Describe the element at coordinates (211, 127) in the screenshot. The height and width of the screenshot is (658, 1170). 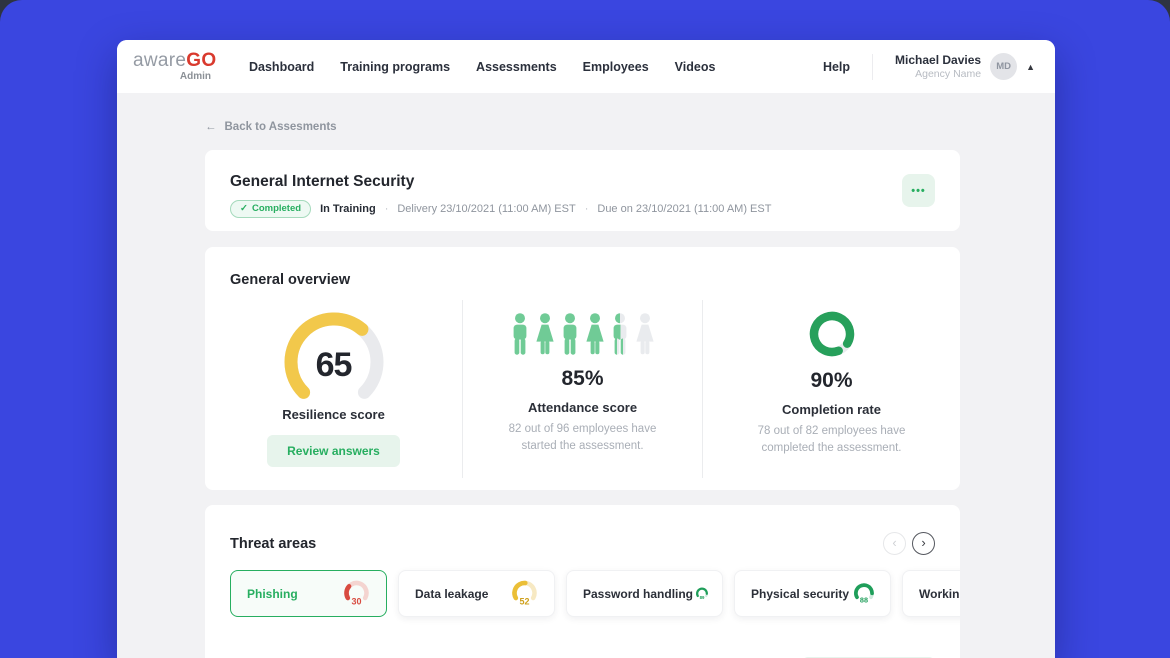
I see `back-arrow-icon: ←` at that location.